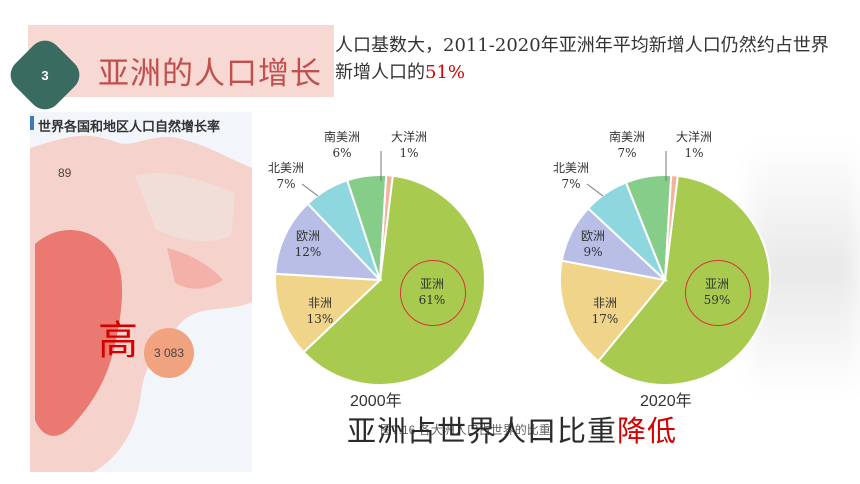 The height and width of the screenshot is (484, 860). Describe the element at coordinates (210, 74) in the screenshot. I see `slide-title: 亚洲的人口增长` at that location.